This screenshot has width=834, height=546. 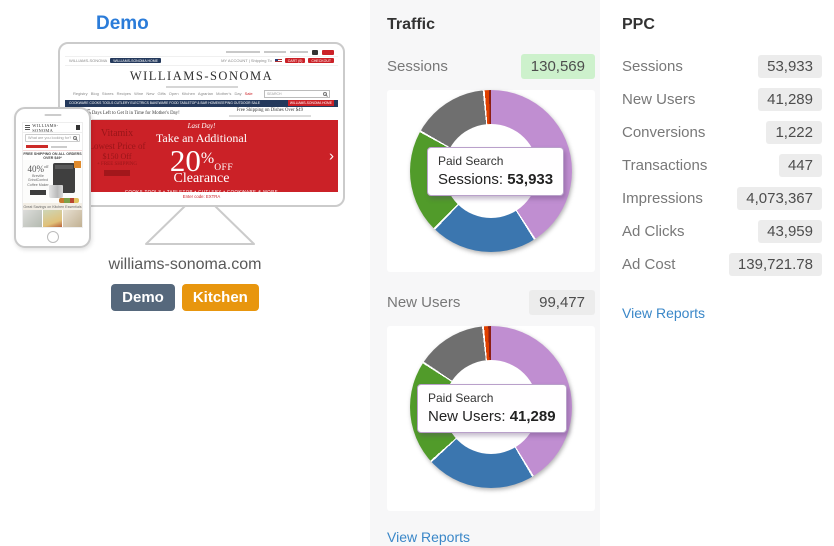 I want to click on carousel-next-icon: ›, so click(x=331, y=156).